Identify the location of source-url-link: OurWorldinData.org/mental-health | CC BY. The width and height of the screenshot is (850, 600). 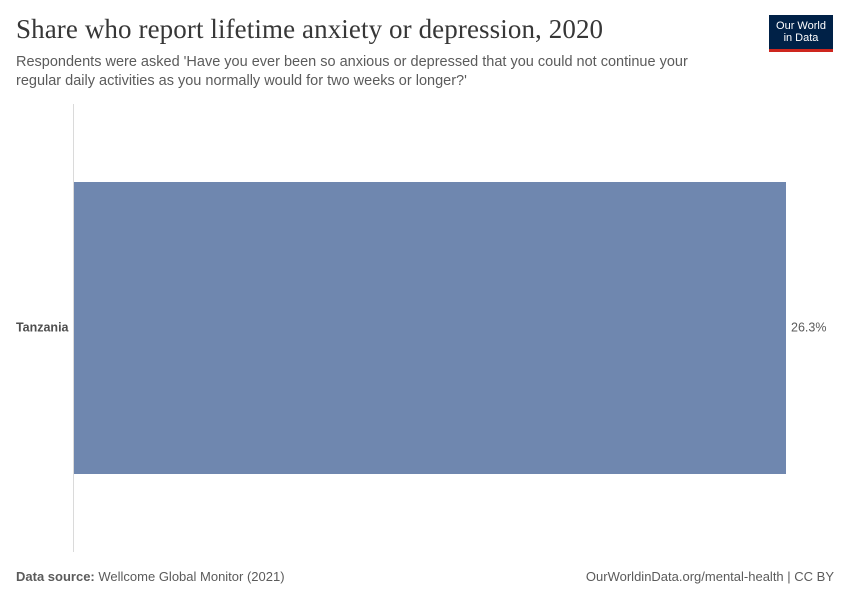
(709, 576).